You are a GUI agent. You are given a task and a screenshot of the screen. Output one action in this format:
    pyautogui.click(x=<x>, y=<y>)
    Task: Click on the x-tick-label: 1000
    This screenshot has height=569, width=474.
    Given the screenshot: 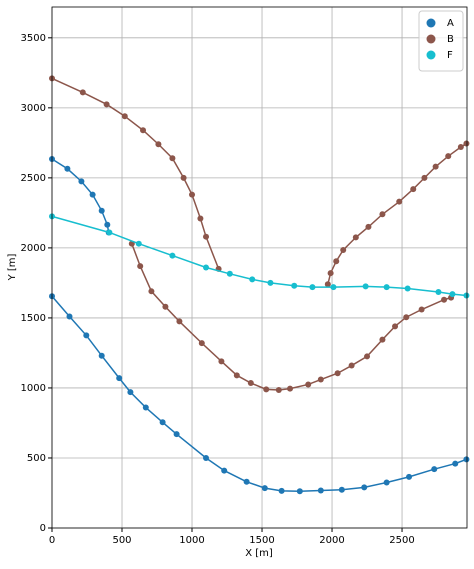 What is the action you would take?
    pyautogui.click(x=191, y=540)
    